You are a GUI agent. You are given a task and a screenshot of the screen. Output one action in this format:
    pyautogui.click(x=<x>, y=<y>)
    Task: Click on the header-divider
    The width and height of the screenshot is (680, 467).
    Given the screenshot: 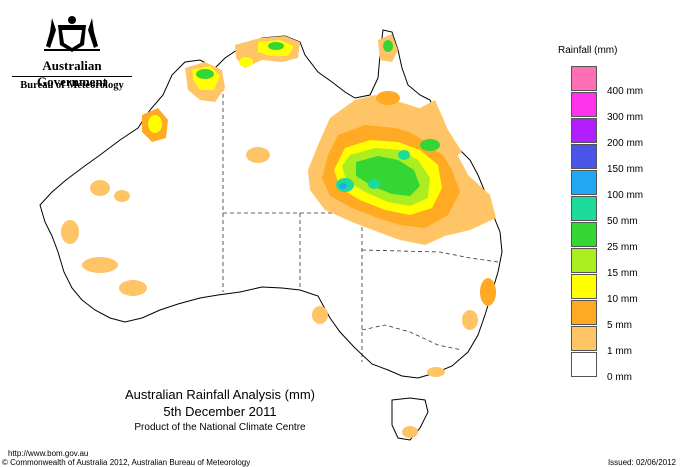 What is the action you would take?
    pyautogui.click(x=72, y=76)
    